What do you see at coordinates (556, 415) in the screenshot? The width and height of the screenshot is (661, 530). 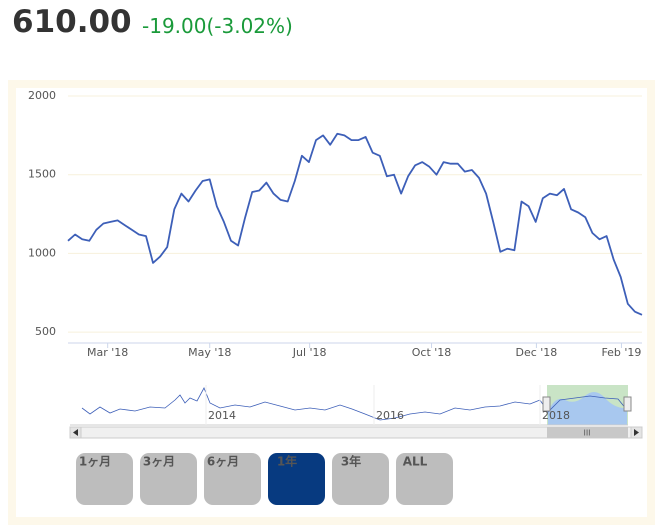 I see `navigator-label: 2018` at bounding box center [556, 415].